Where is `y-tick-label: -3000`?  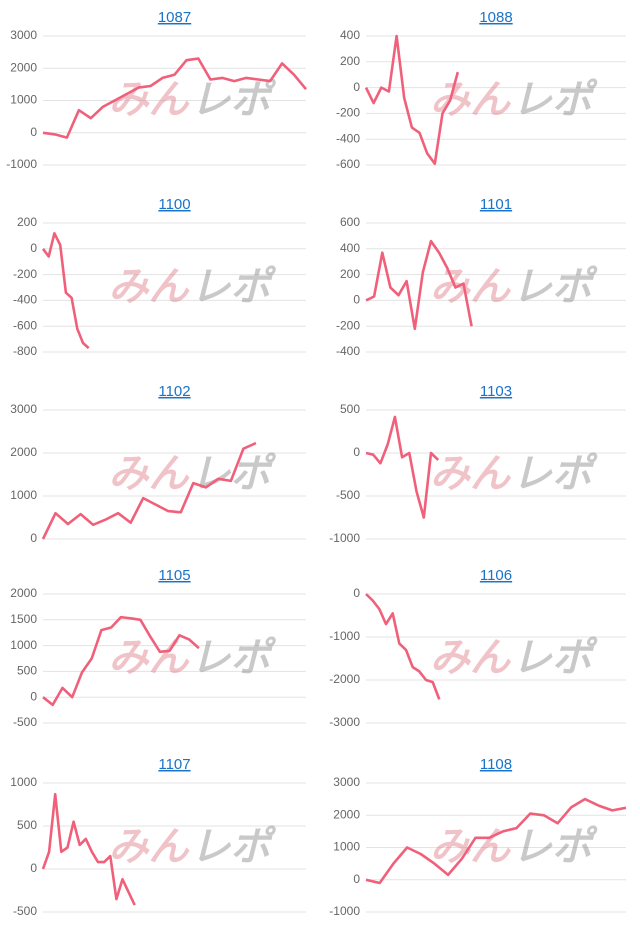 y-tick-label: -3000 is located at coordinates (344, 722).